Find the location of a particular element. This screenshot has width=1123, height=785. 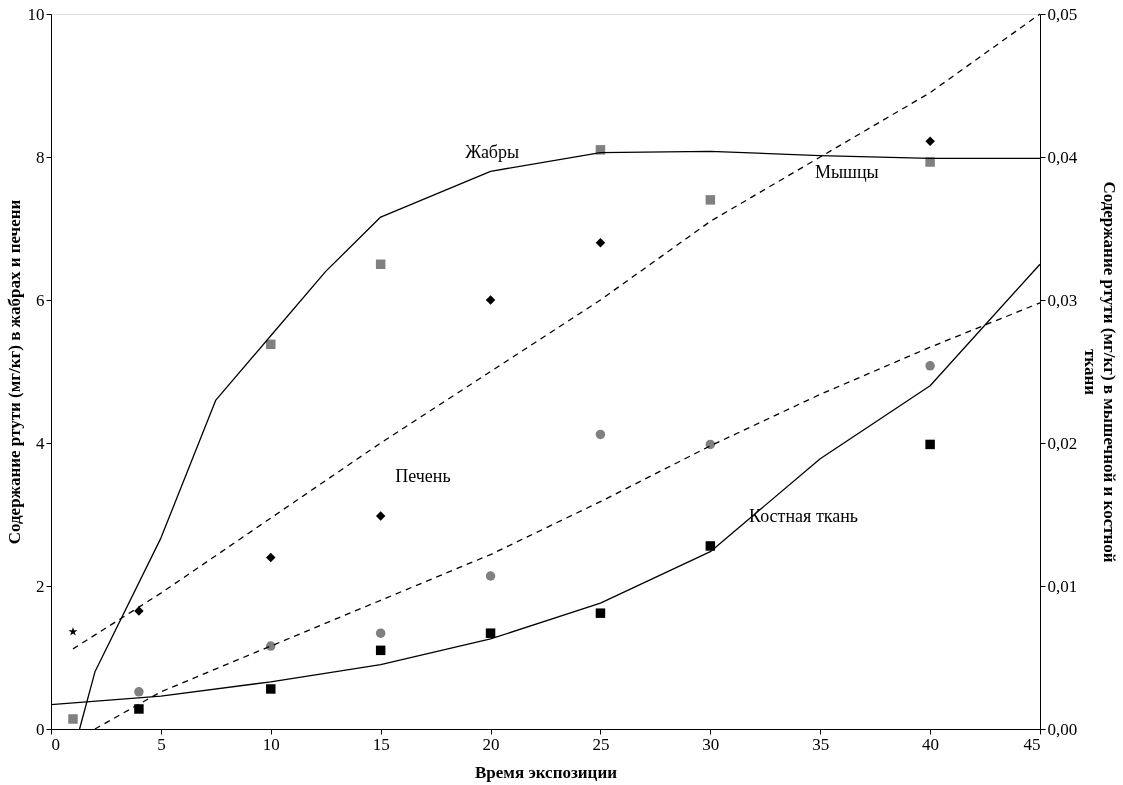

y-tick-label: 2 is located at coordinates (40, 586).